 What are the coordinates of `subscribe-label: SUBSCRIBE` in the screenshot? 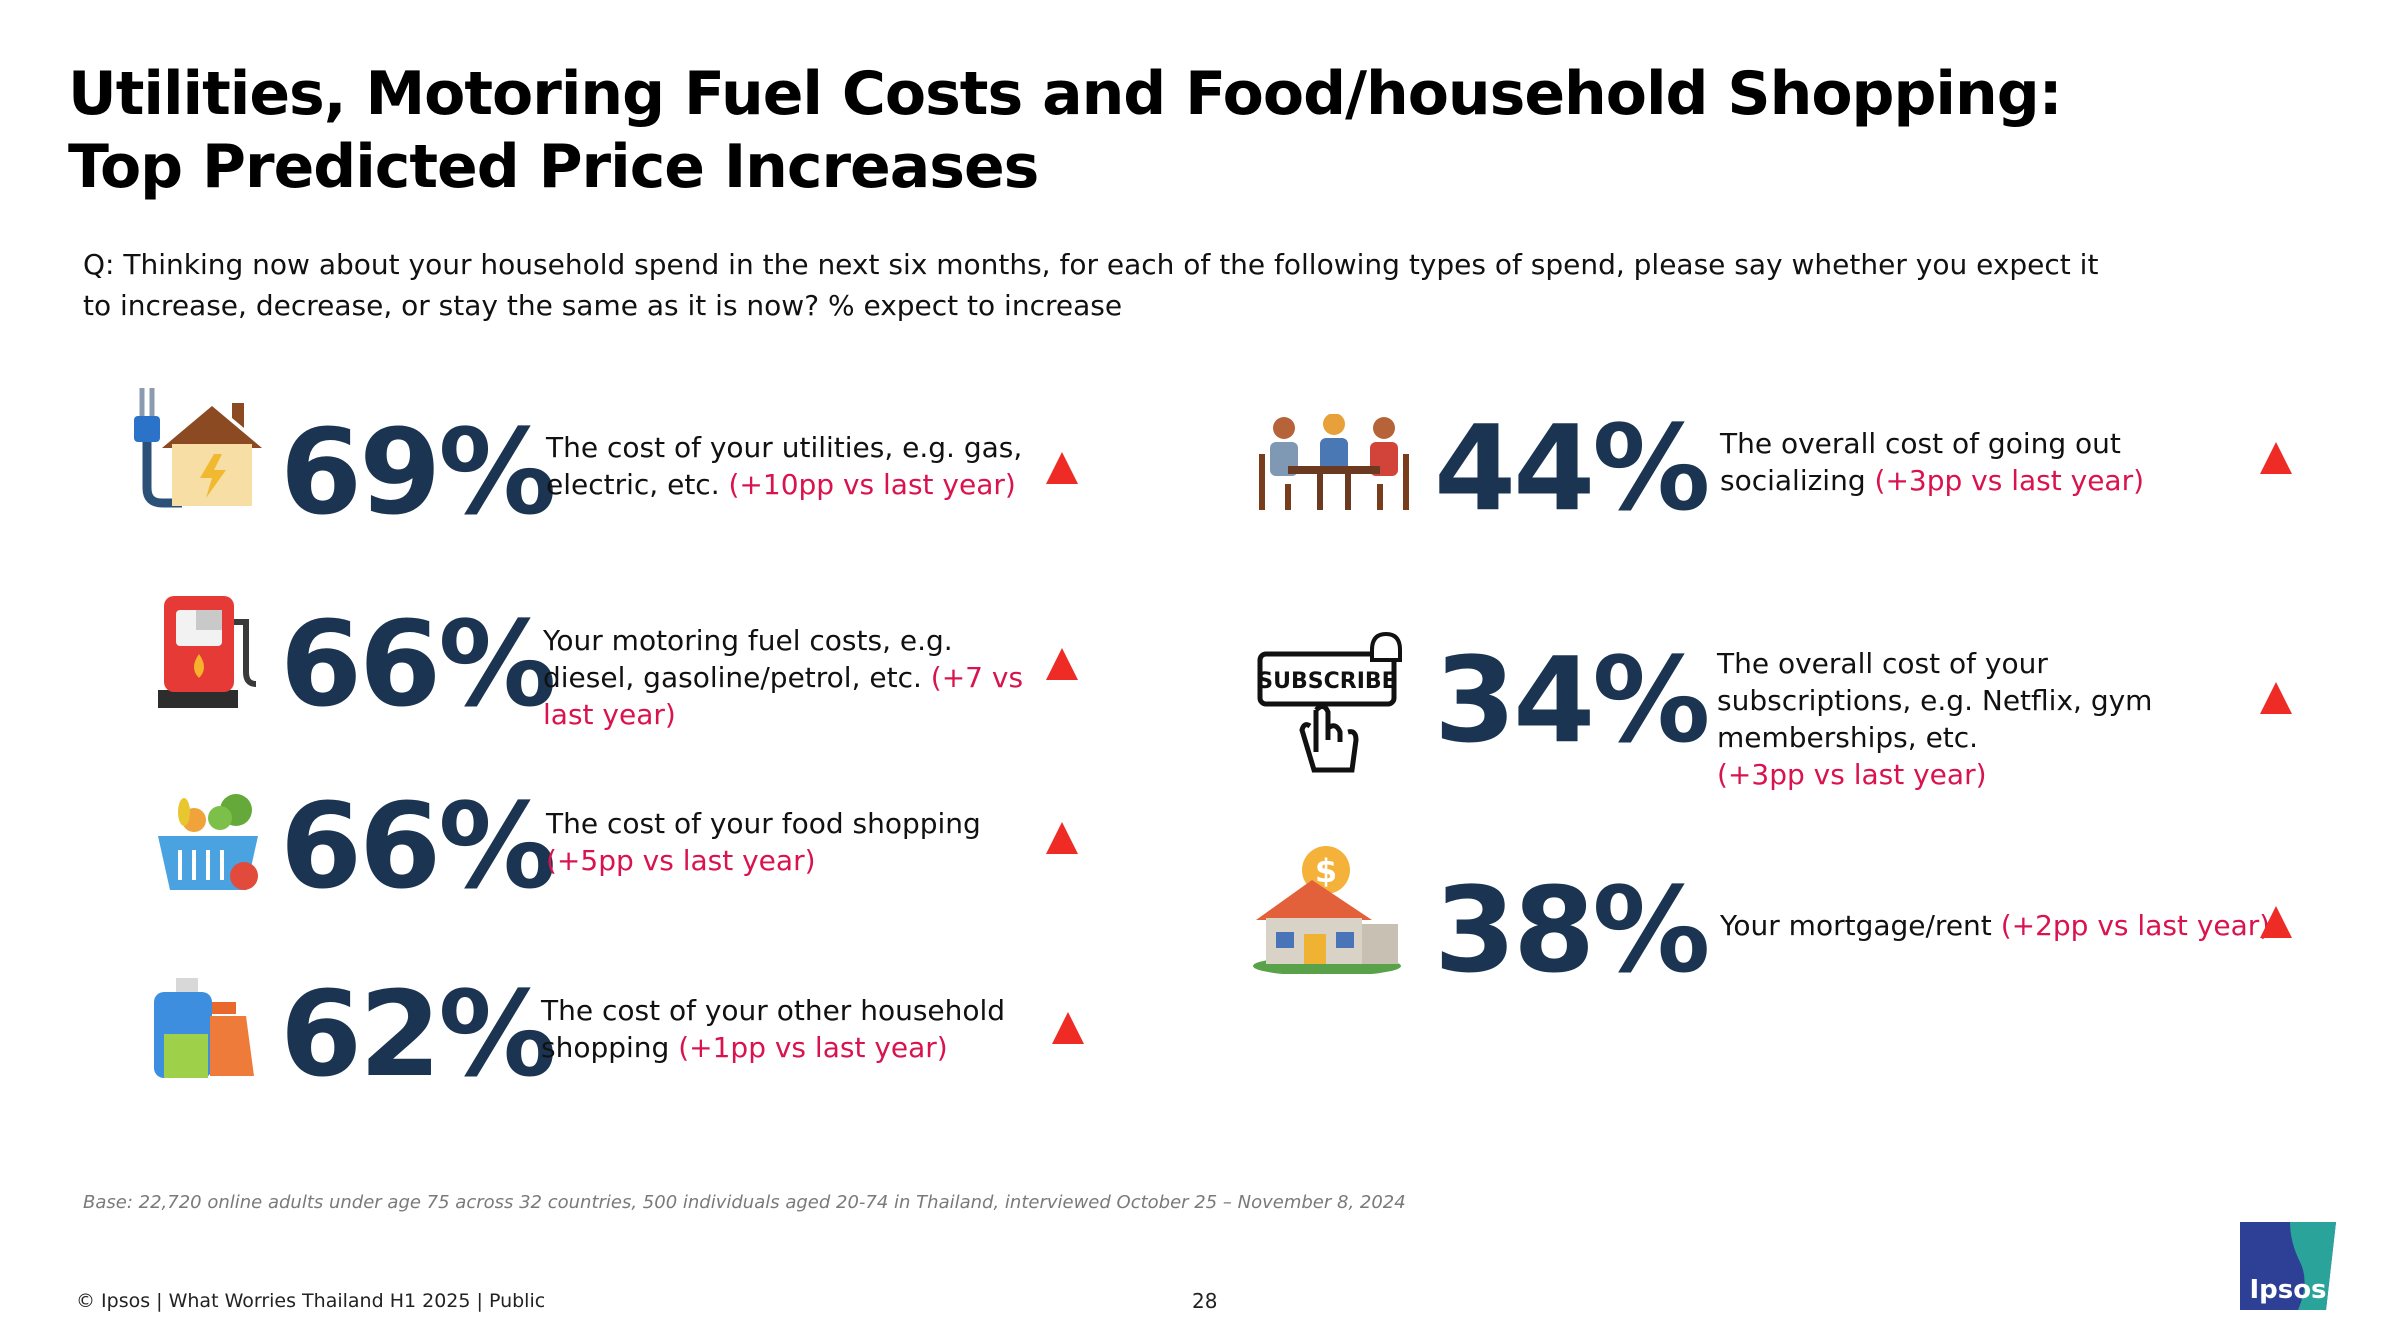 It's located at (1326, 681).